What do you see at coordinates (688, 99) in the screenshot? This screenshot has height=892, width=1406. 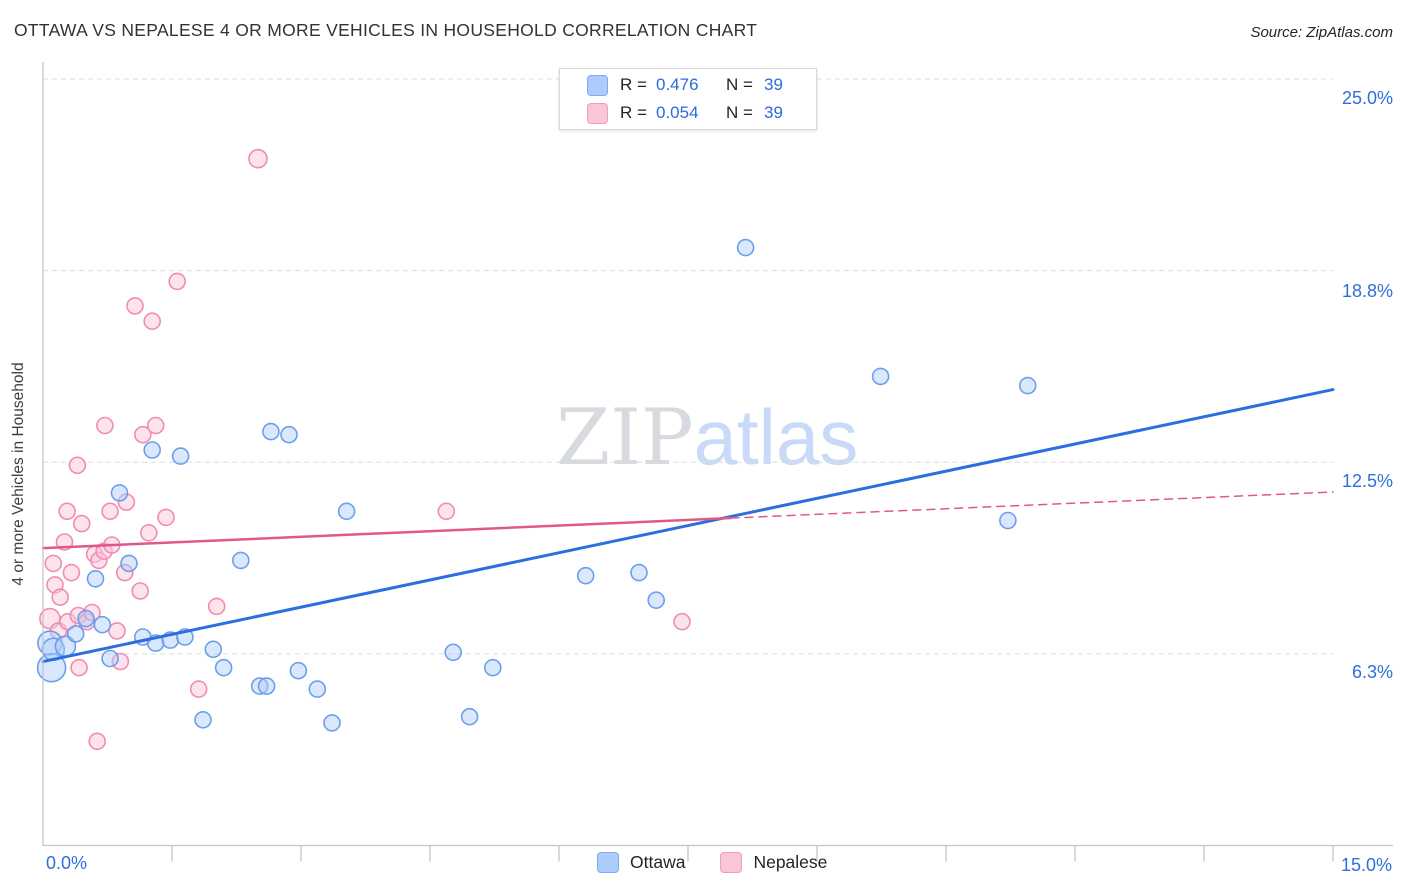 I see `stats-legend: R = 0.476 N = 39 R = 0.054 N = 39` at bounding box center [688, 99].